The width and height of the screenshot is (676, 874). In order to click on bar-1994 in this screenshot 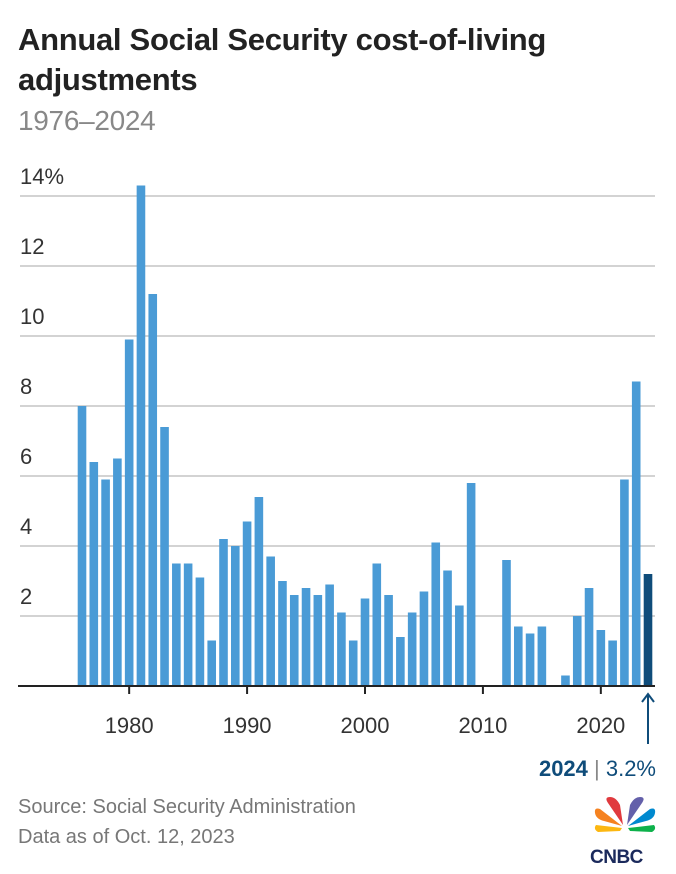, I will do `click(294, 640)`.